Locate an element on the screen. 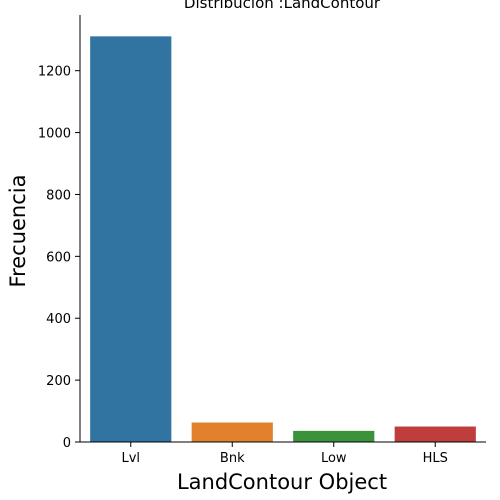  y-tick-label: 600 is located at coordinates (58, 257).